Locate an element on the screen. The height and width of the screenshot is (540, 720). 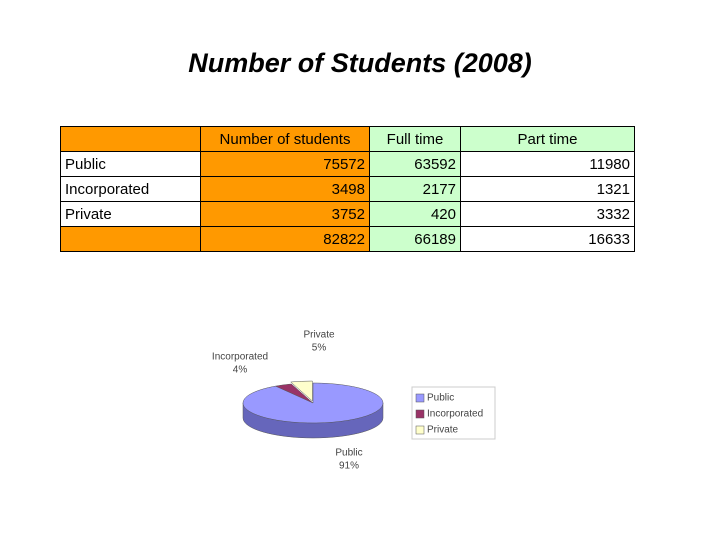
table-row: Private 3752 420 3332 is located at coordinates (347, 214).